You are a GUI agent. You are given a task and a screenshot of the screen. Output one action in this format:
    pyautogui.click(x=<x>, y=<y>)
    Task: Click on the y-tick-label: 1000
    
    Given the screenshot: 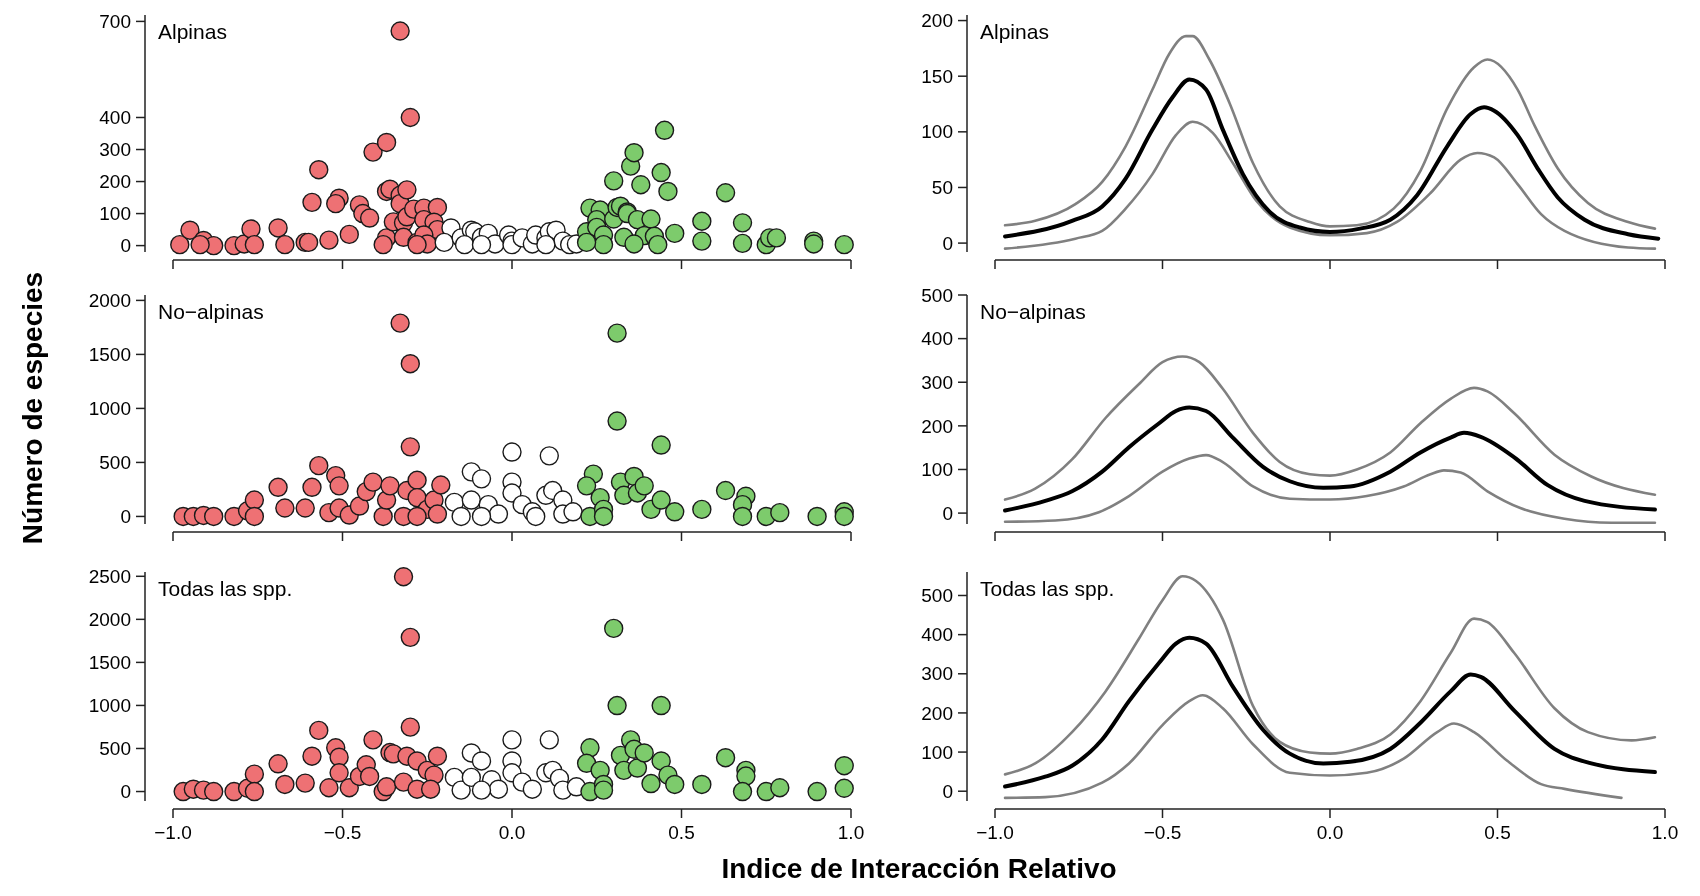 What is the action you would take?
    pyautogui.click(x=109, y=409)
    